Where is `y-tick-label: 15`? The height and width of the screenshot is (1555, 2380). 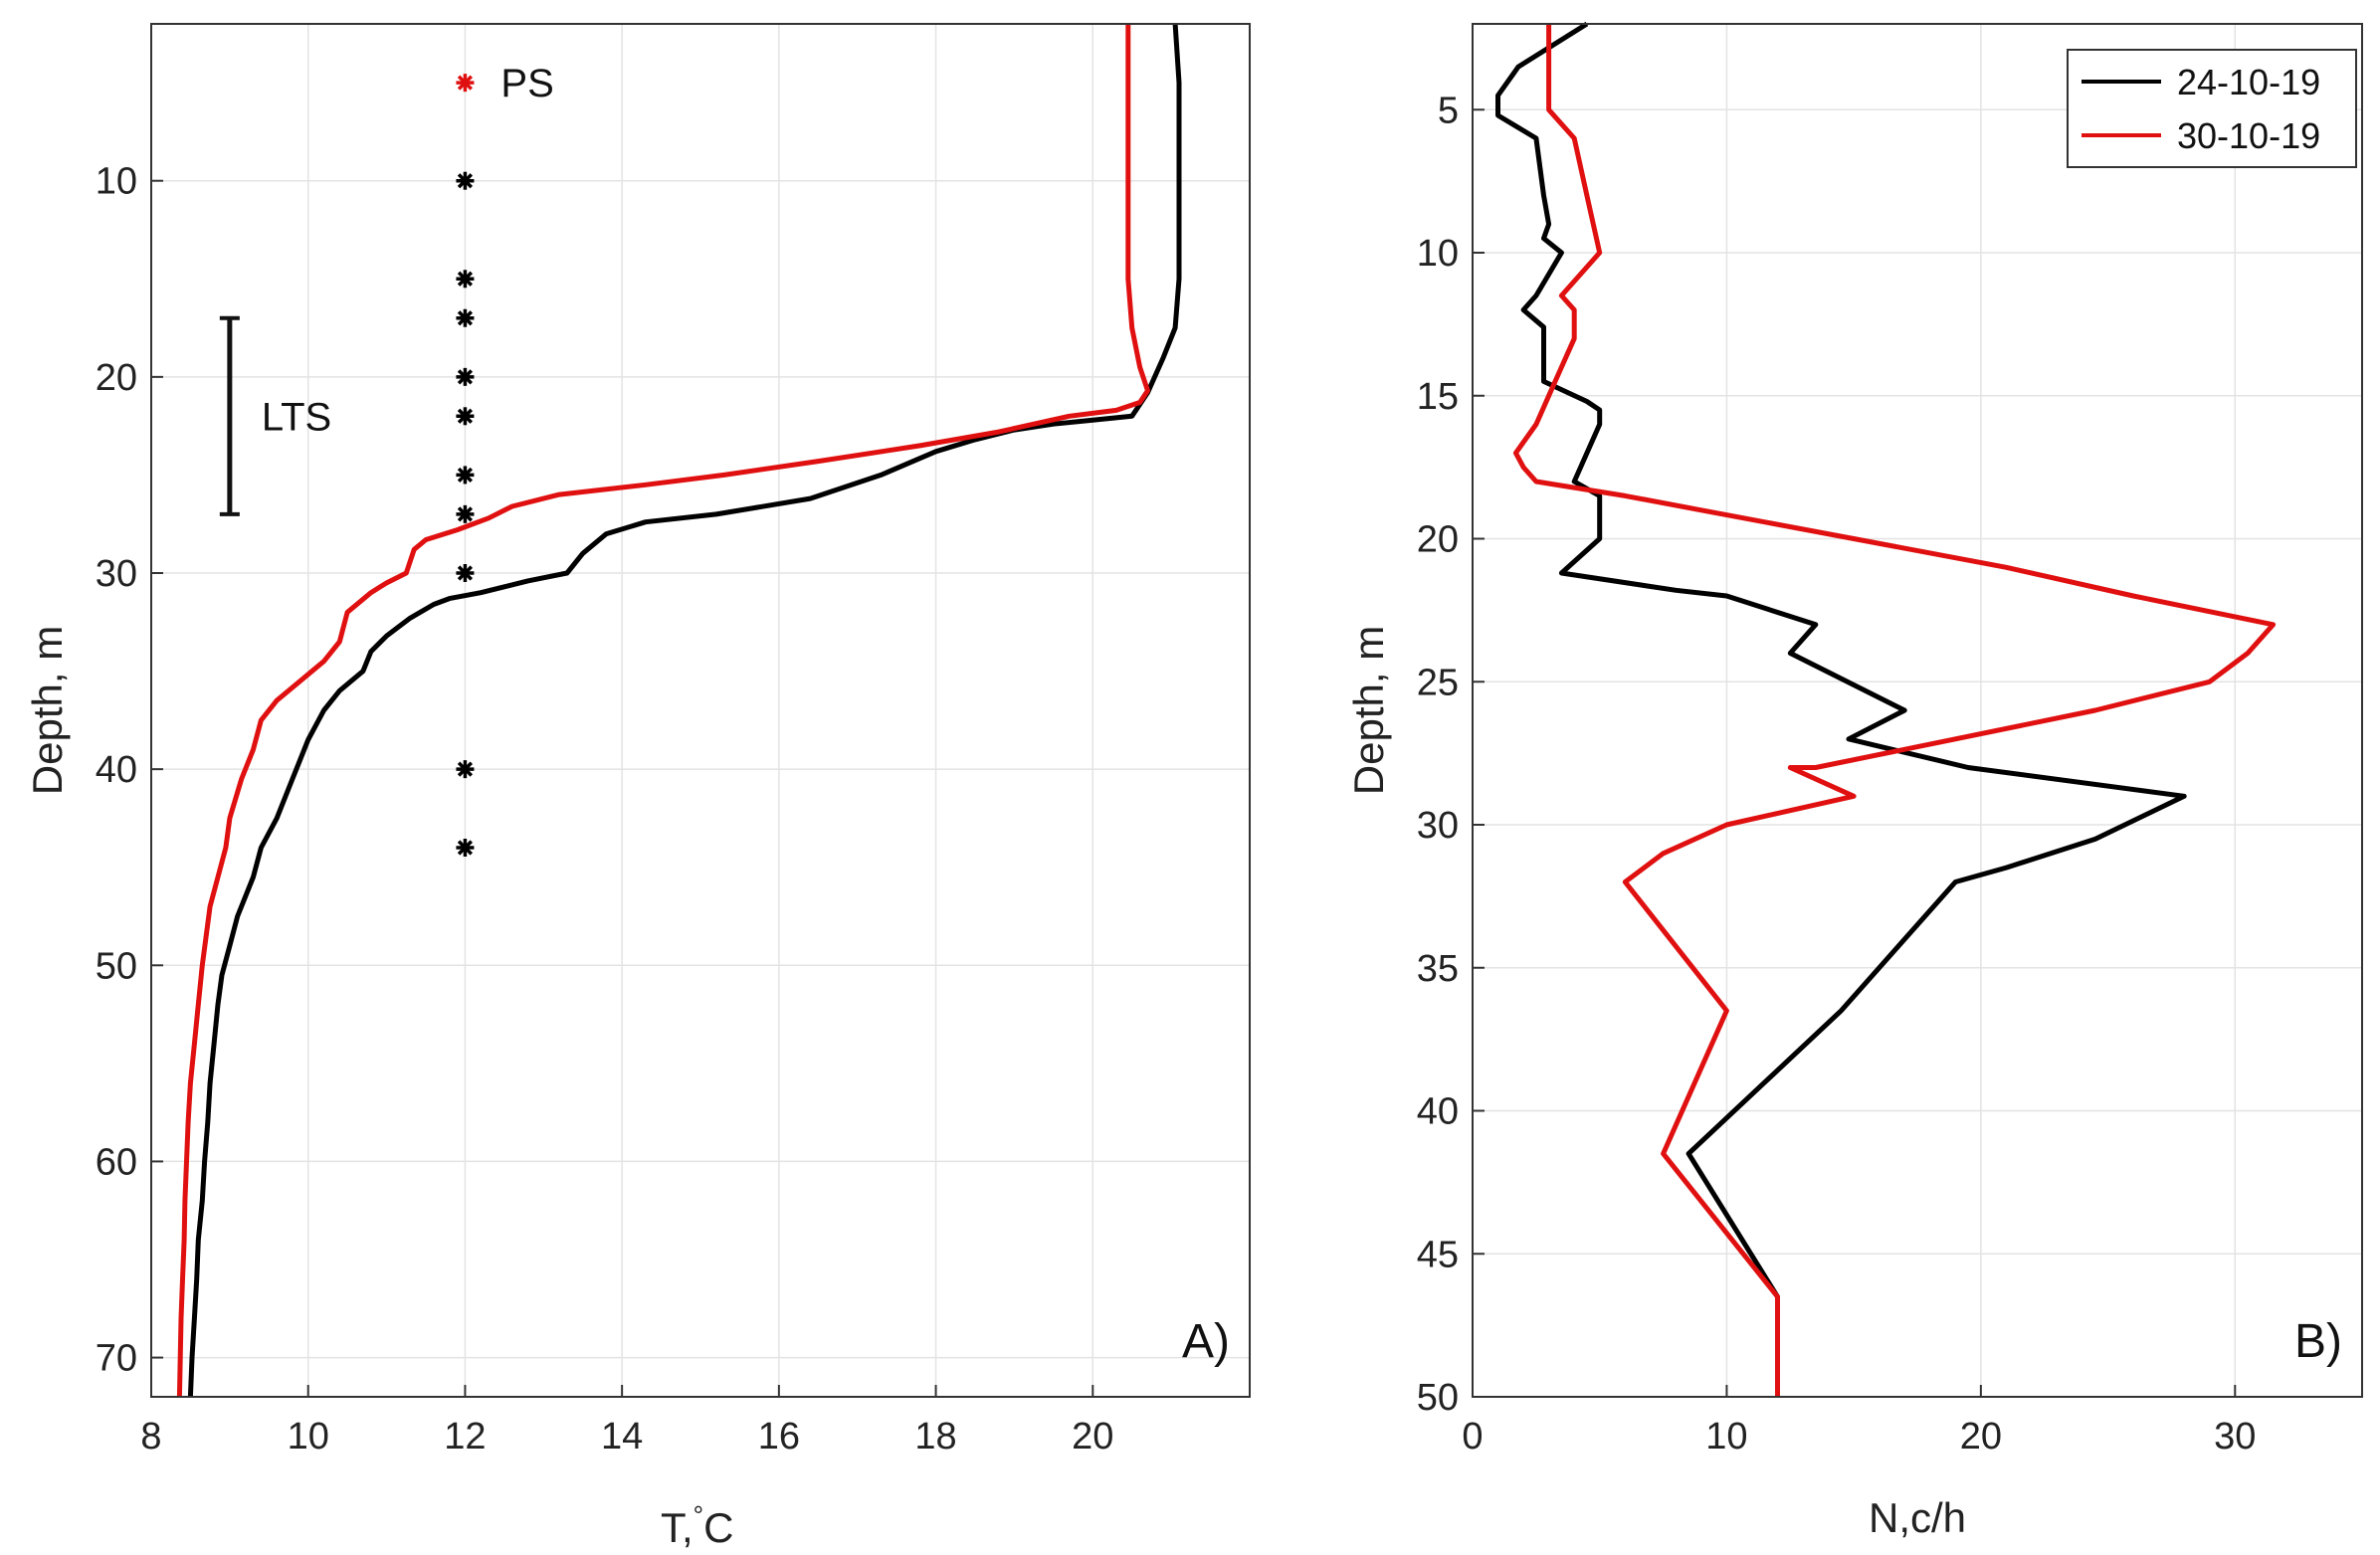
y-tick-label: 15 is located at coordinates (1438, 397).